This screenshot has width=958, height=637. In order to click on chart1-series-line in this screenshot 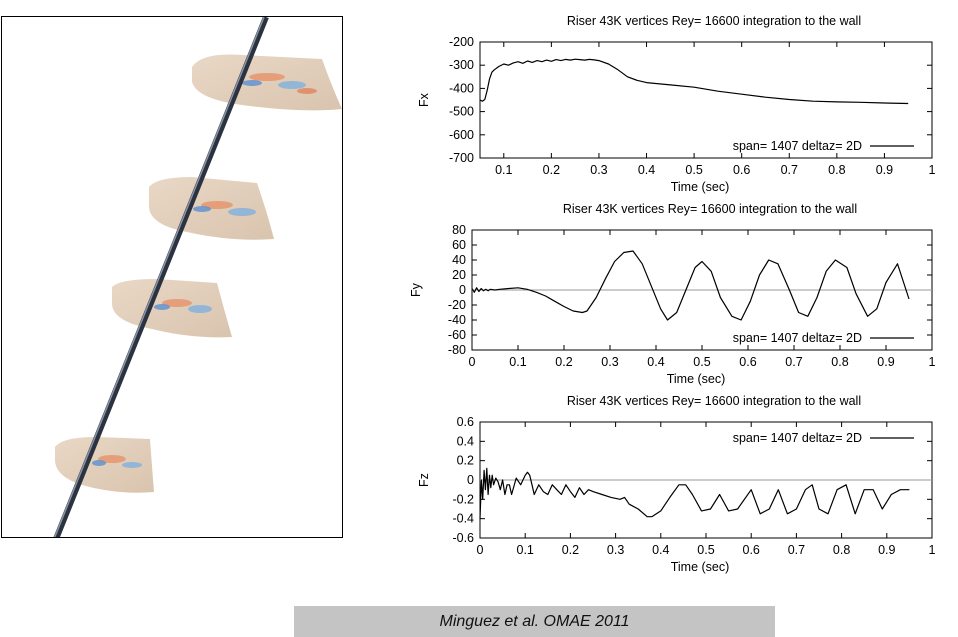, I will do `click(694, 81)`.